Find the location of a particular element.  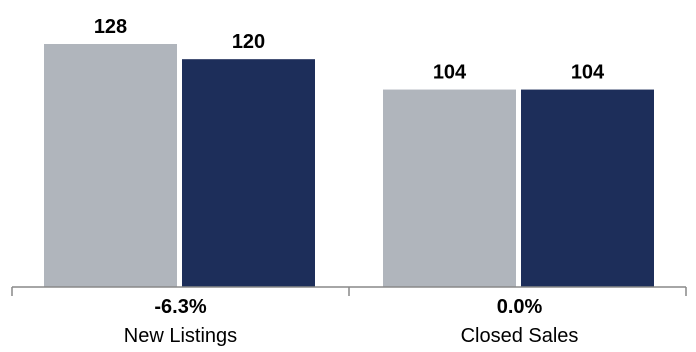

change-label-1: -6.3% is located at coordinates (180, 307).